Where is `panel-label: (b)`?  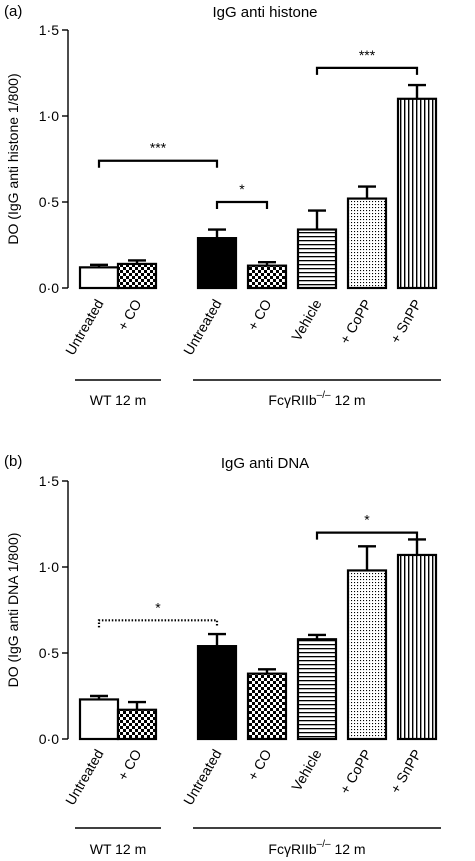 panel-label: (b) is located at coordinates (13, 461).